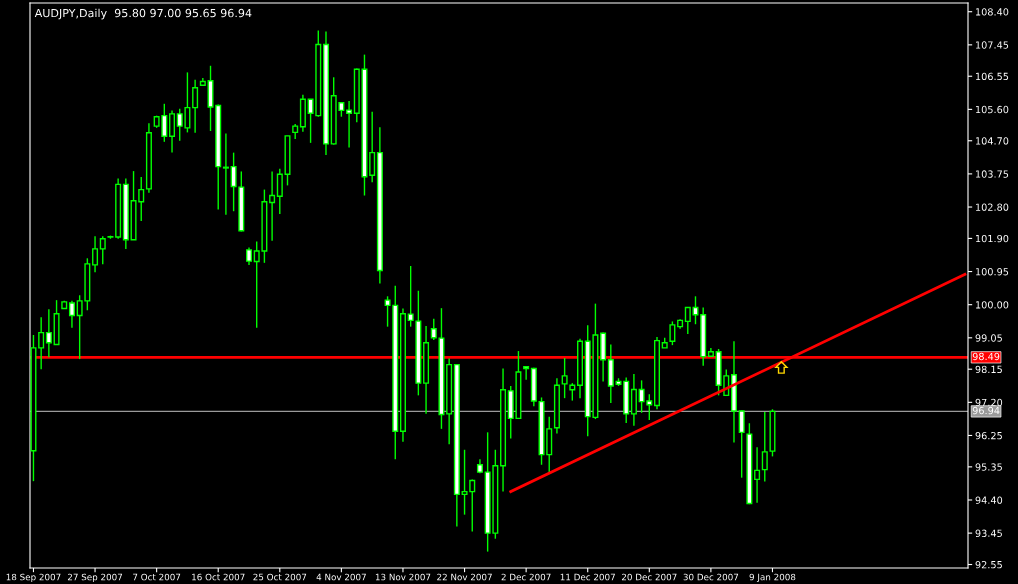 Image resolution: width=1018 pixels, height=584 pixels. Describe the element at coordinates (989, 402) in the screenshot. I see `y-tick-label: 97.20` at that location.